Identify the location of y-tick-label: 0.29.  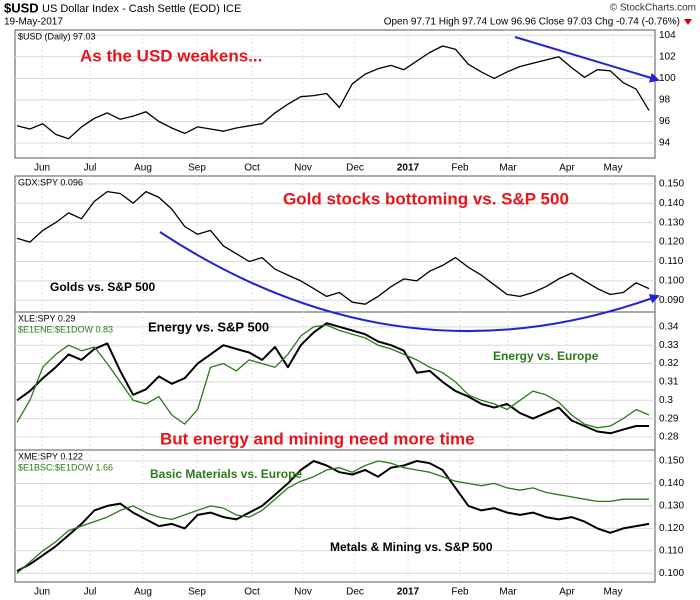
(669, 418).